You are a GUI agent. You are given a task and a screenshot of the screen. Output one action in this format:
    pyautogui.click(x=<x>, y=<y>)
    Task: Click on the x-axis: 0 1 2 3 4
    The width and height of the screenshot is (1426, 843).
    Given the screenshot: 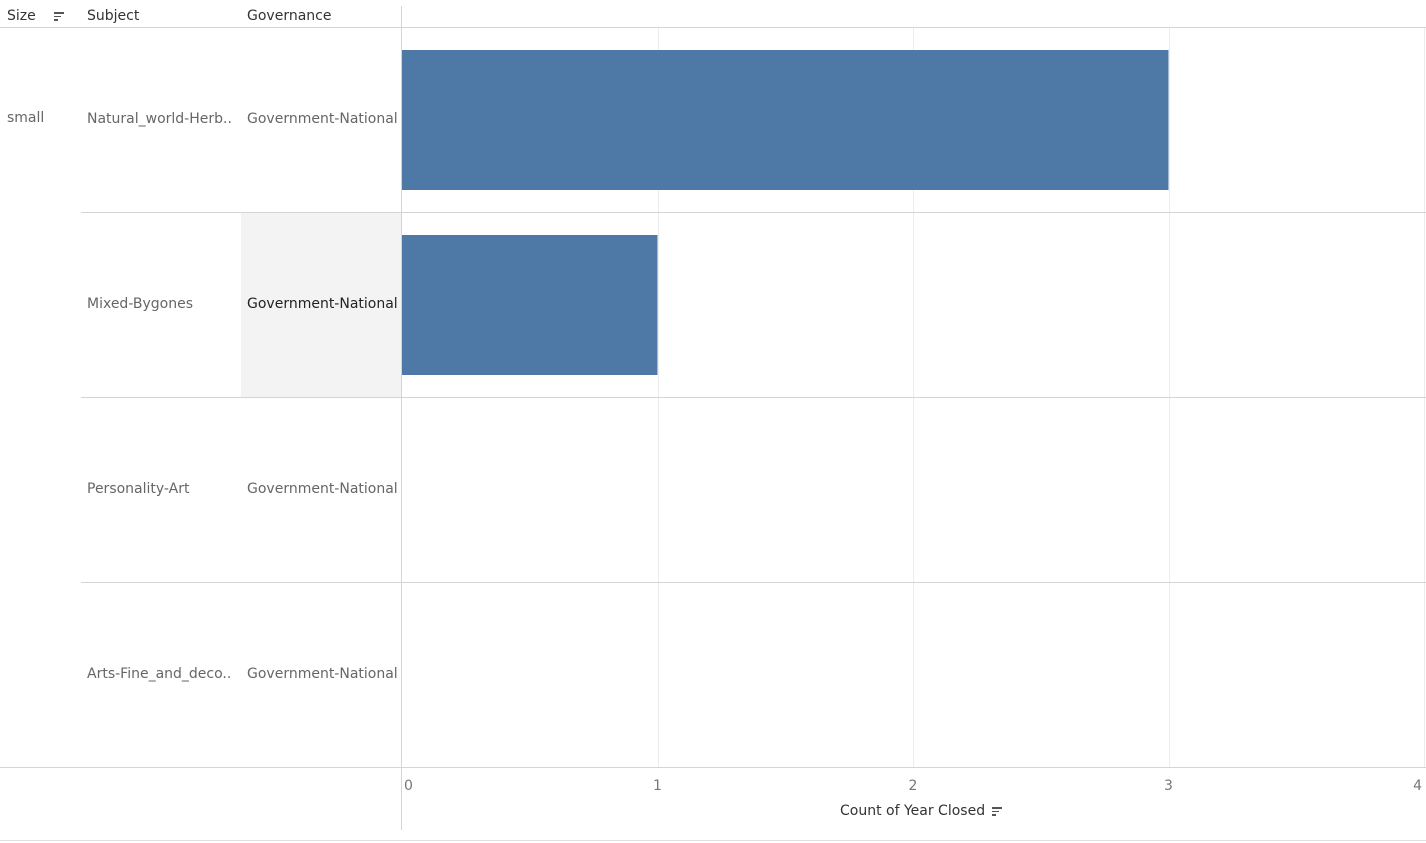 What is the action you would take?
    pyautogui.click(x=913, y=786)
    